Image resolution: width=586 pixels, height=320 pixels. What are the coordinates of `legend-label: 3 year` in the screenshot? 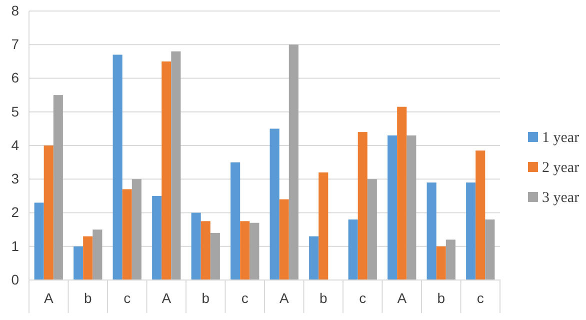 It's located at (561, 198).